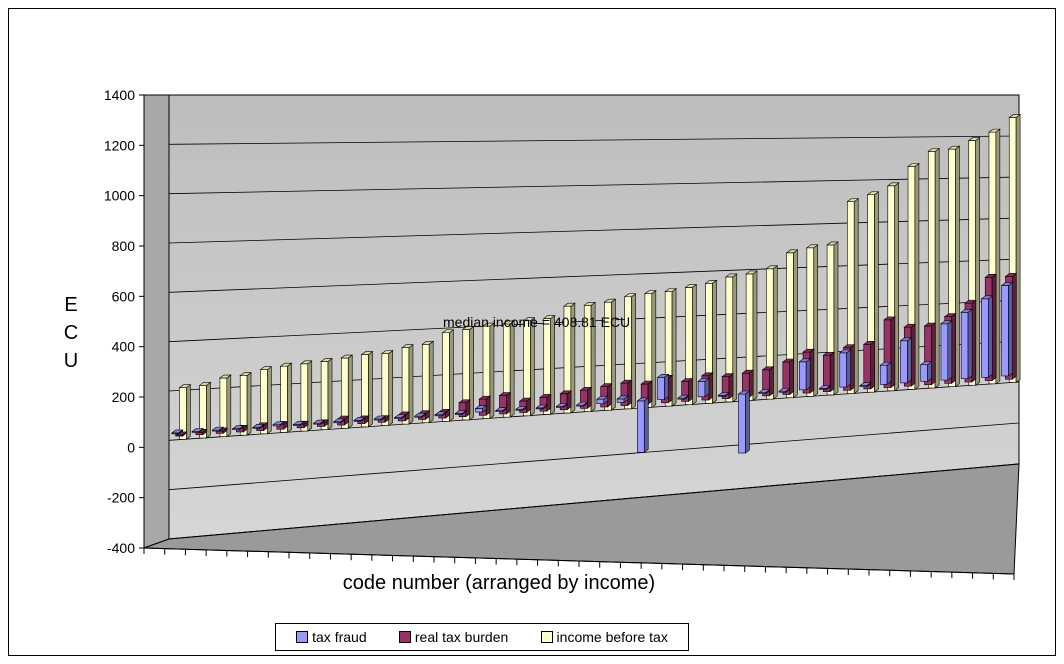  I want to click on legend-item-tax-fraud: tax fraud, so click(331, 637).